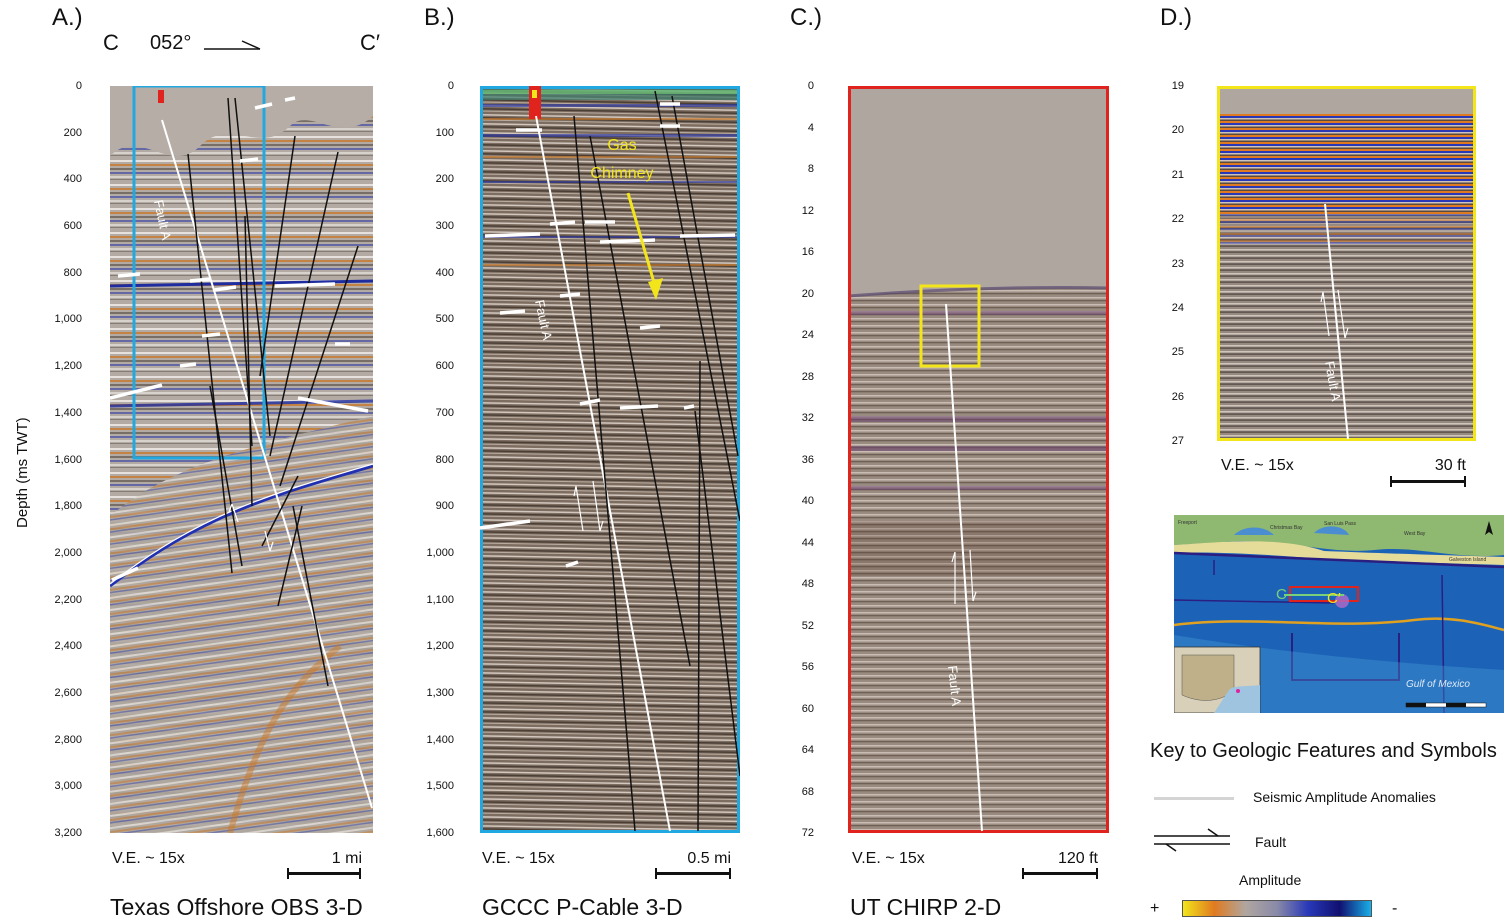 This screenshot has width=1504, height=924. Describe the element at coordinates (444, 179) in the screenshot. I see `depth-tick-label: 200` at that location.